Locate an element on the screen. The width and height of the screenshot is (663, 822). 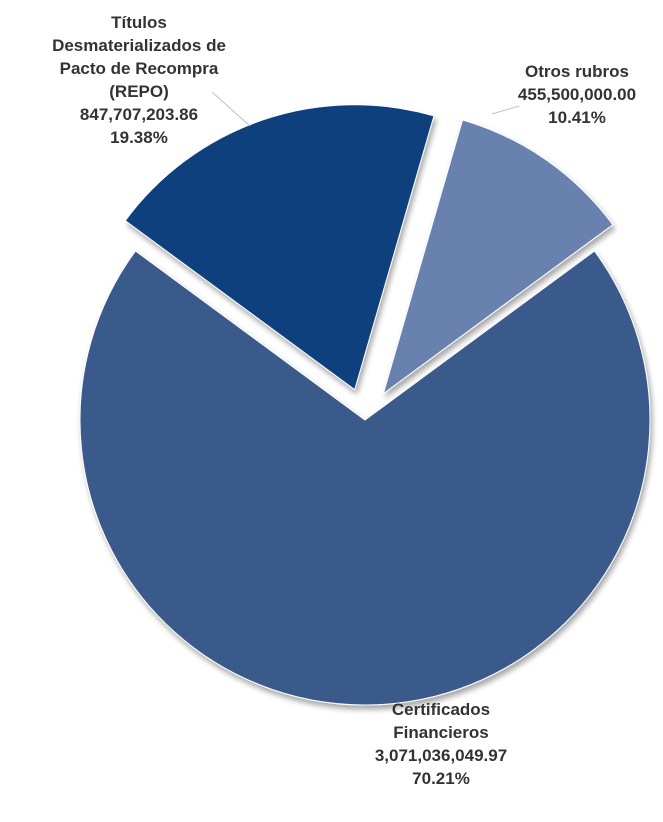
label-category: Financieros is located at coordinates (440, 732).